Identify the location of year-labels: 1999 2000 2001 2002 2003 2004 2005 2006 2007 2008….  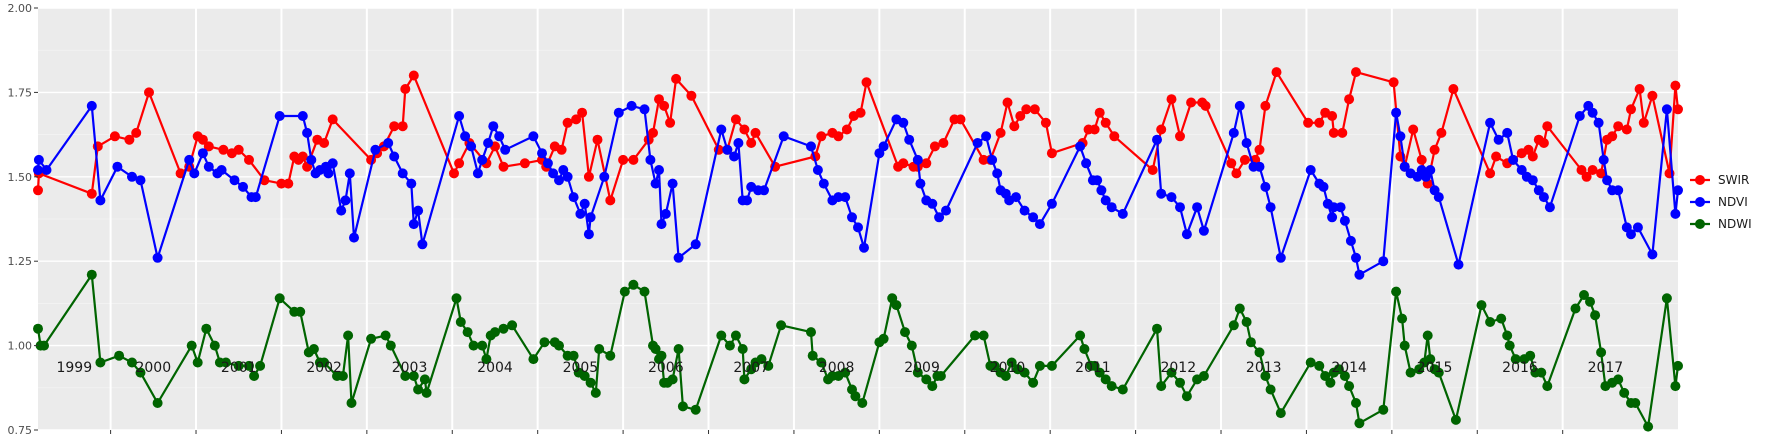
(839, 368).